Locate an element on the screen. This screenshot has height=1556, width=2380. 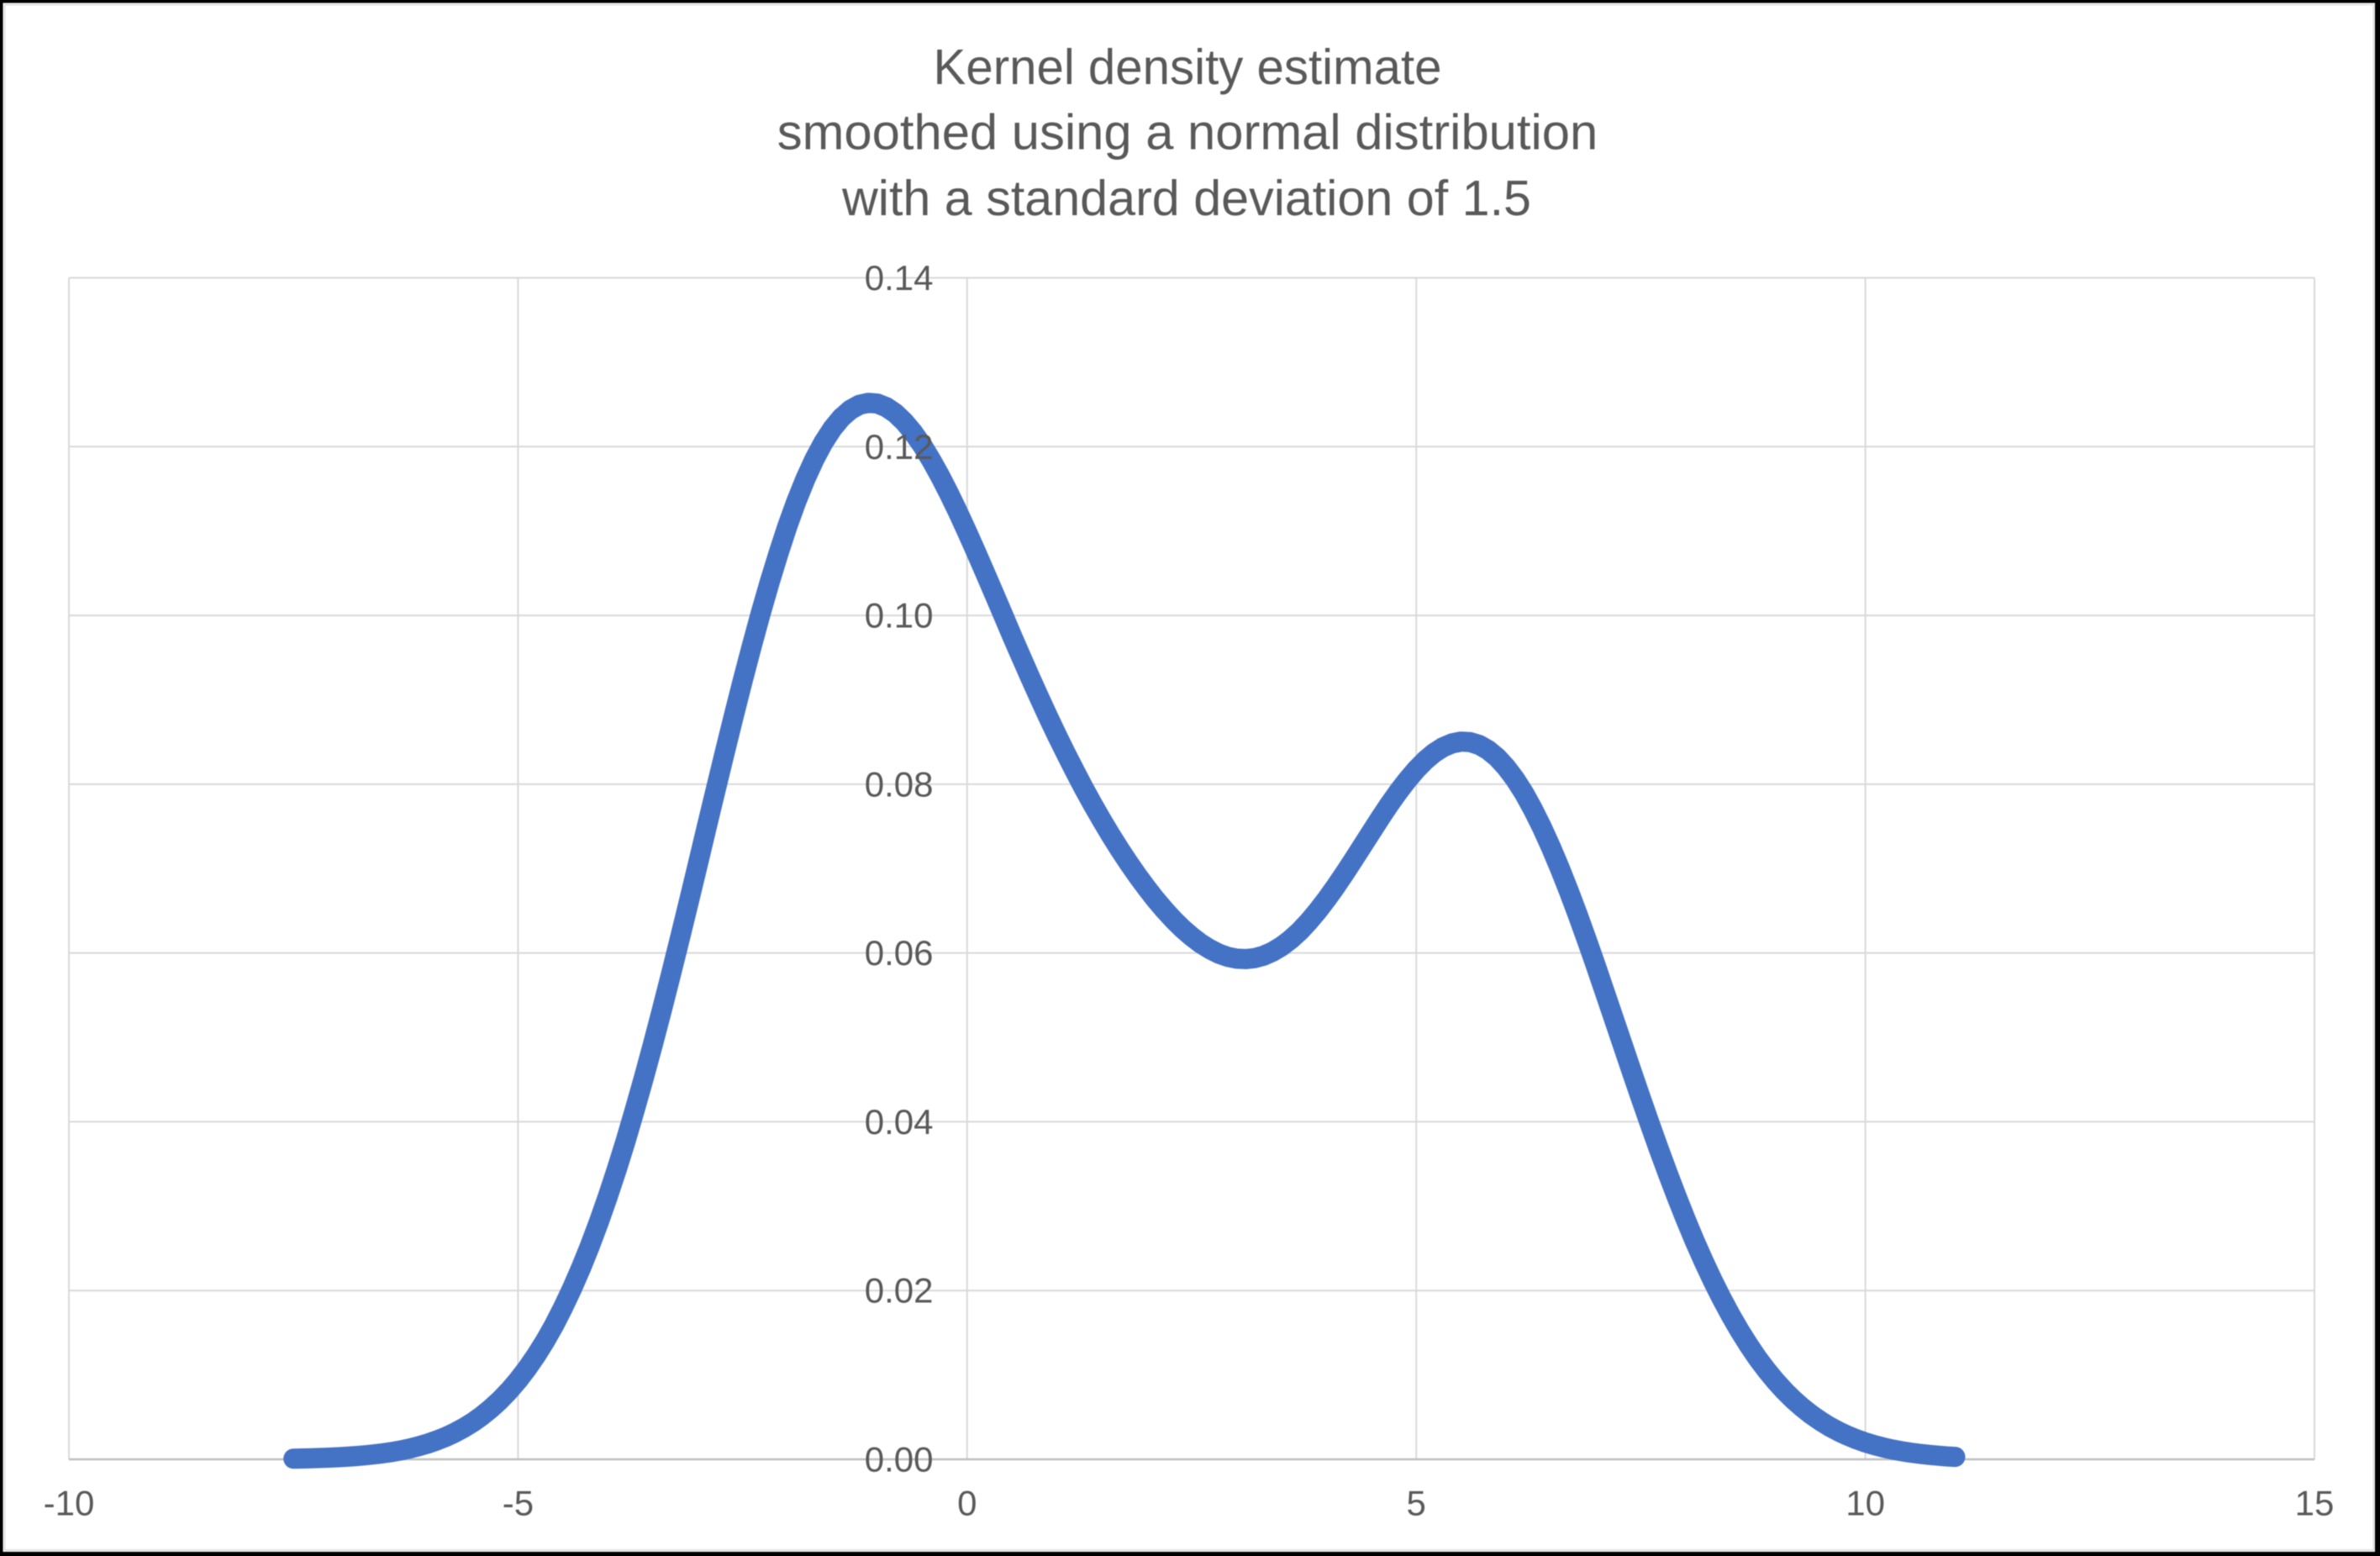
svg-text: -5 is located at coordinates (518, 1503).